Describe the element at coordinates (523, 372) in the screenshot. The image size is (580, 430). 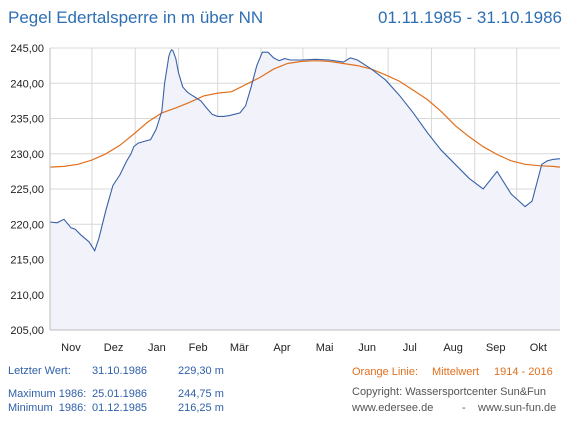
I see `legend-orange-years: 1914 - 2016` at that location.